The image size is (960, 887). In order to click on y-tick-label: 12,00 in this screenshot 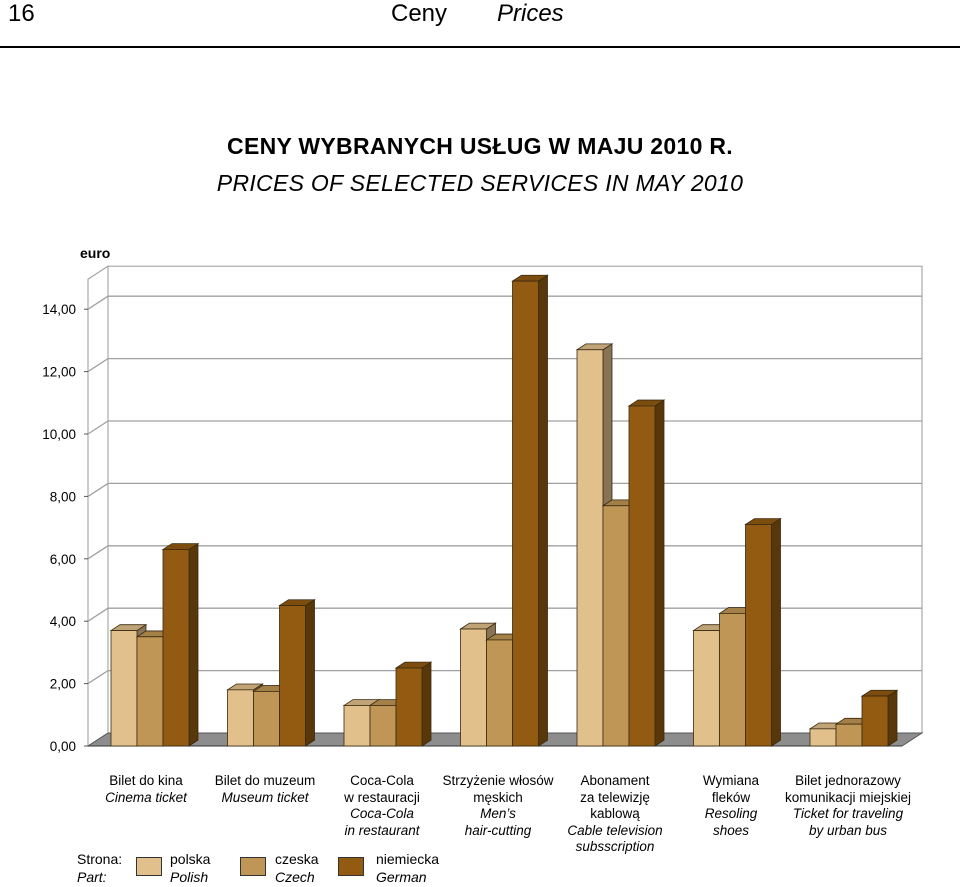, I will do `click(59, 372)`.